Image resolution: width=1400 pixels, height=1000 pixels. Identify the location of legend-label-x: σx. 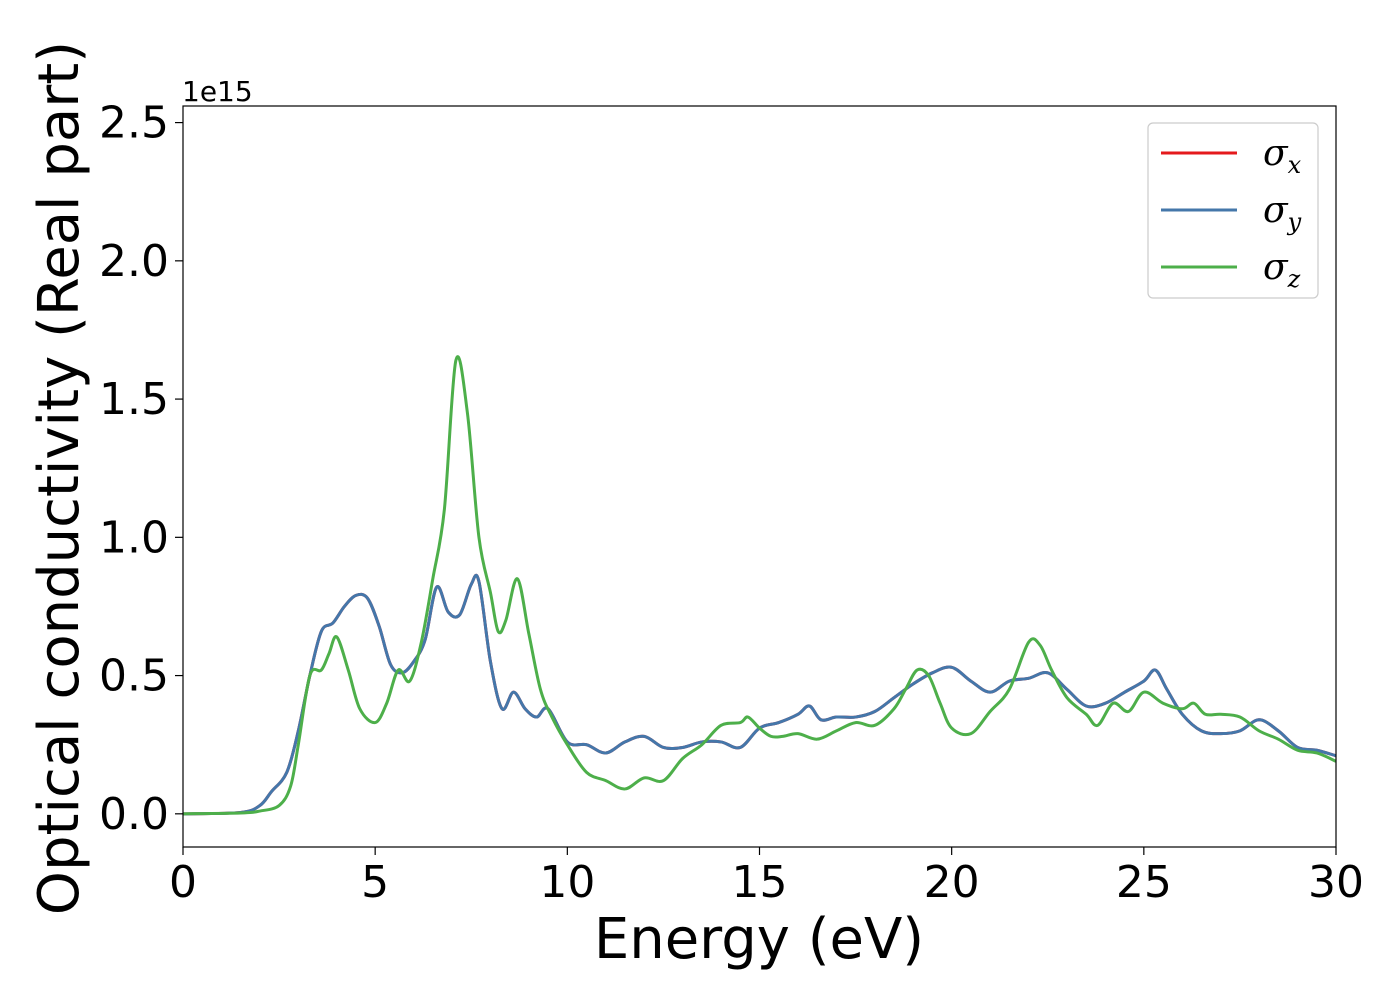
(1282, 156).